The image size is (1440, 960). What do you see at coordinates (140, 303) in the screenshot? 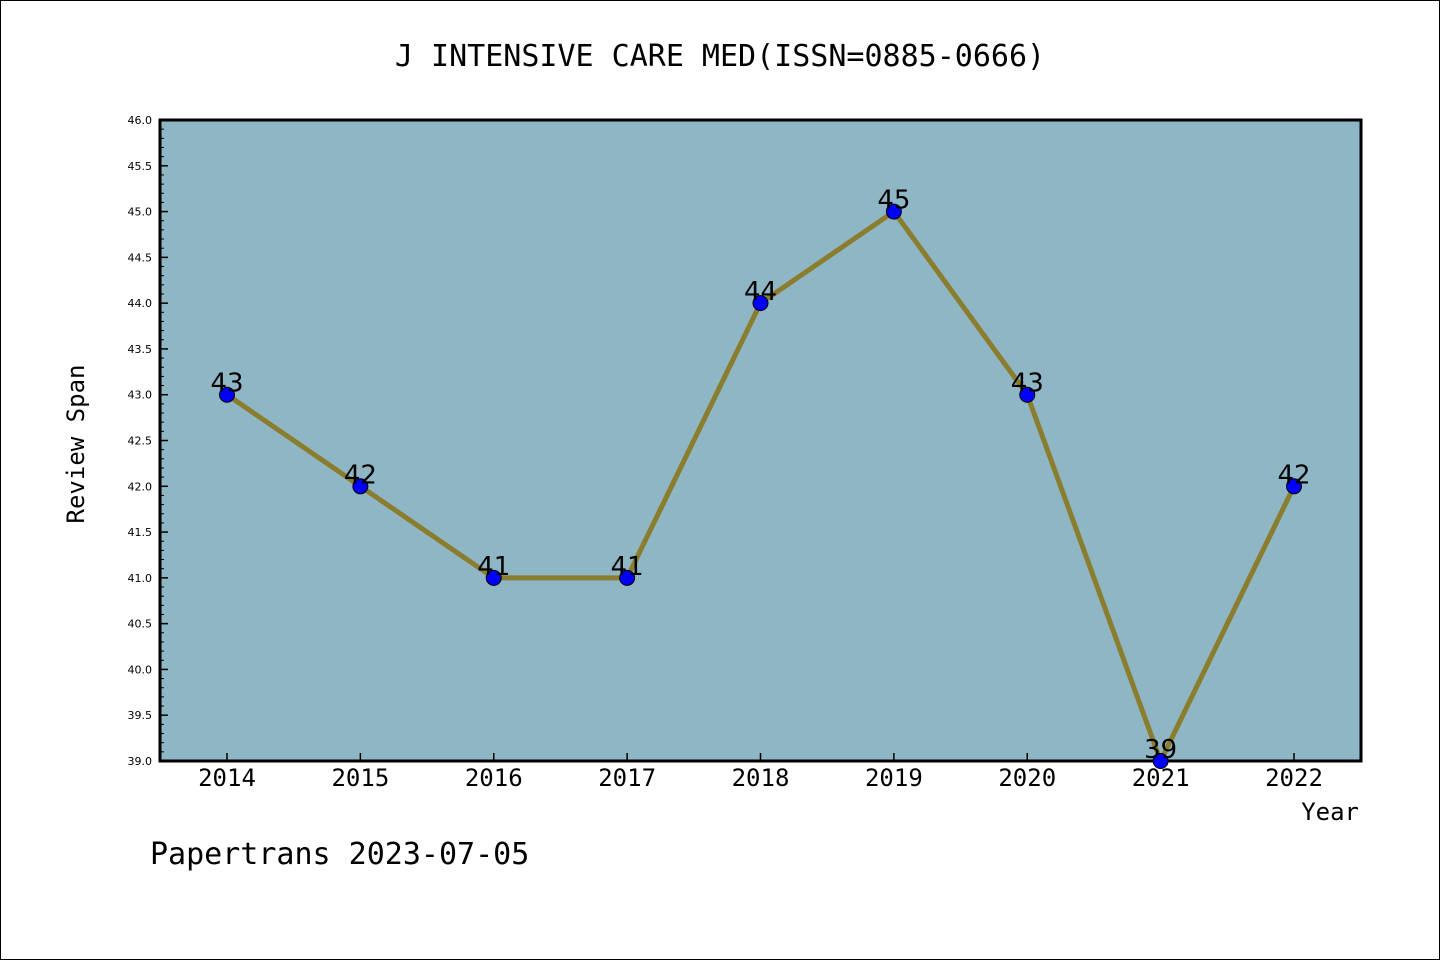
I see `y-tick-label: 44.0` at bounding box center [140, 303].